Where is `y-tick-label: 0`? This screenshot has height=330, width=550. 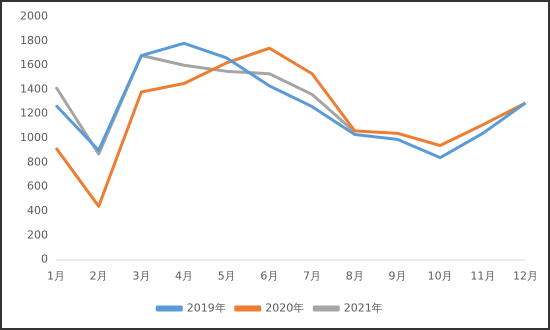
y-tick-label: 0 is located at coordinates (44, 259).